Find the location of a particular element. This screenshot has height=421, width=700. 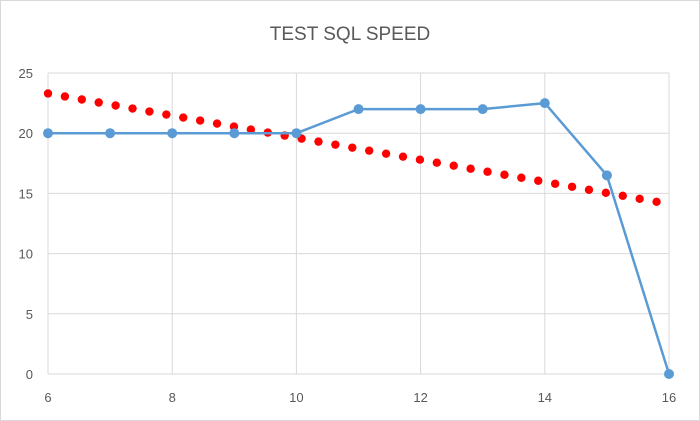

x-axis-ticks: 6 8 10 12 14 16 is located at coordinates (360, 397).